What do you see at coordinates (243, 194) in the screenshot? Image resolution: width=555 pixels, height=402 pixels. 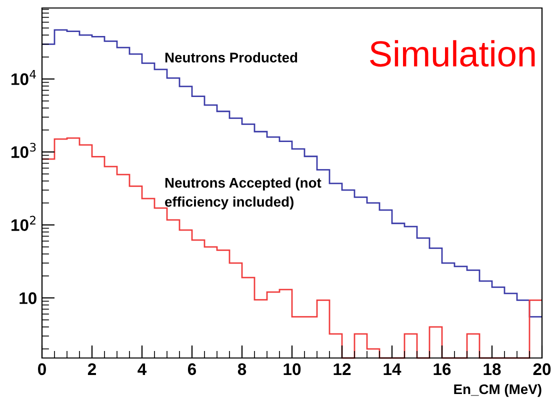 I see `annotation: Neutrons Accepted (not efficiency included)` at bounding box center [243, 194].